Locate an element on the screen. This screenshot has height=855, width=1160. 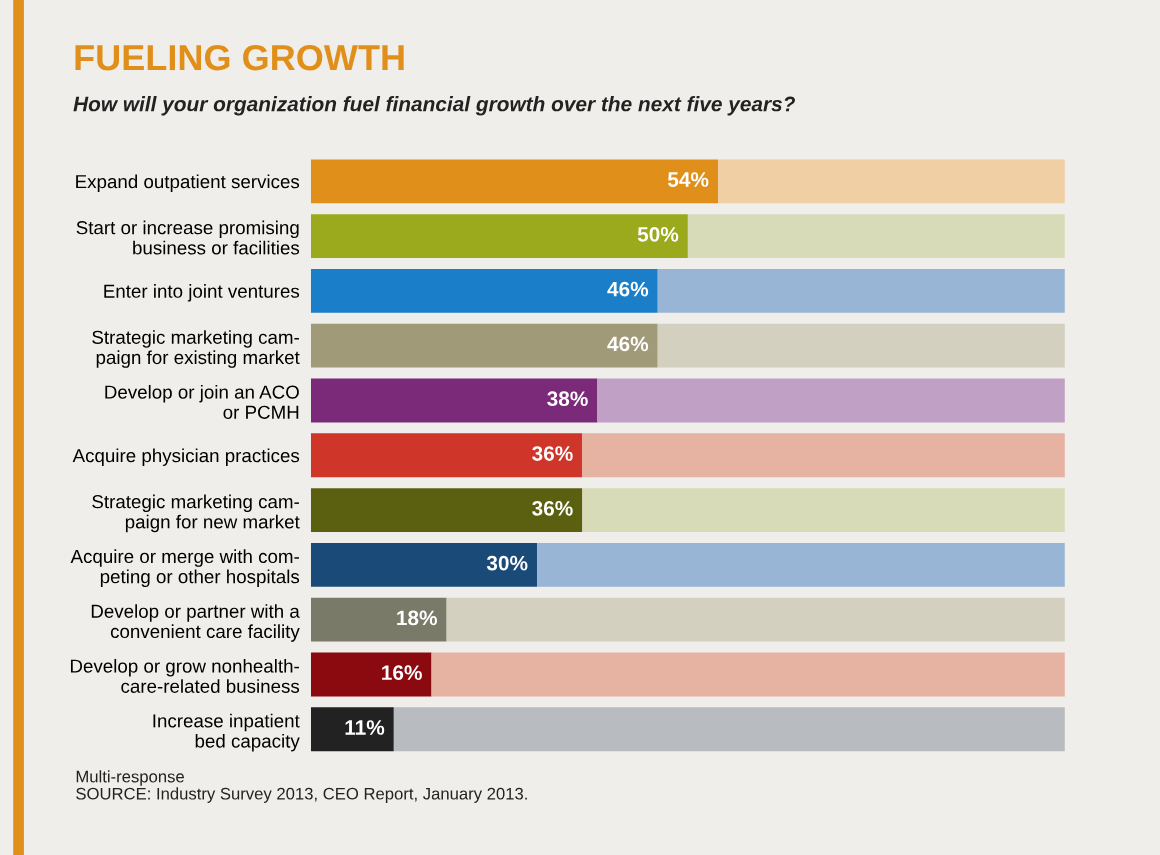
y-tick-label: Start or increase promising business or facilities is located at coordinates (188, 237).